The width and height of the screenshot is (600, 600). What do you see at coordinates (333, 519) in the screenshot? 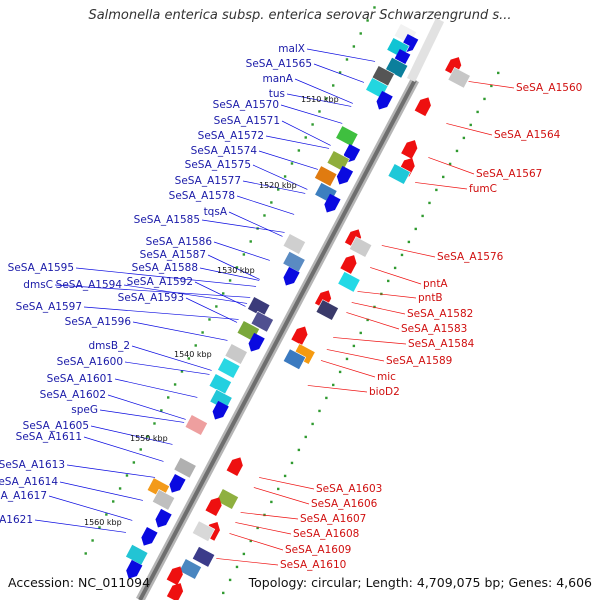
I see `gene-label-right: SeSA_A1607` at bounding box center [333, 519].